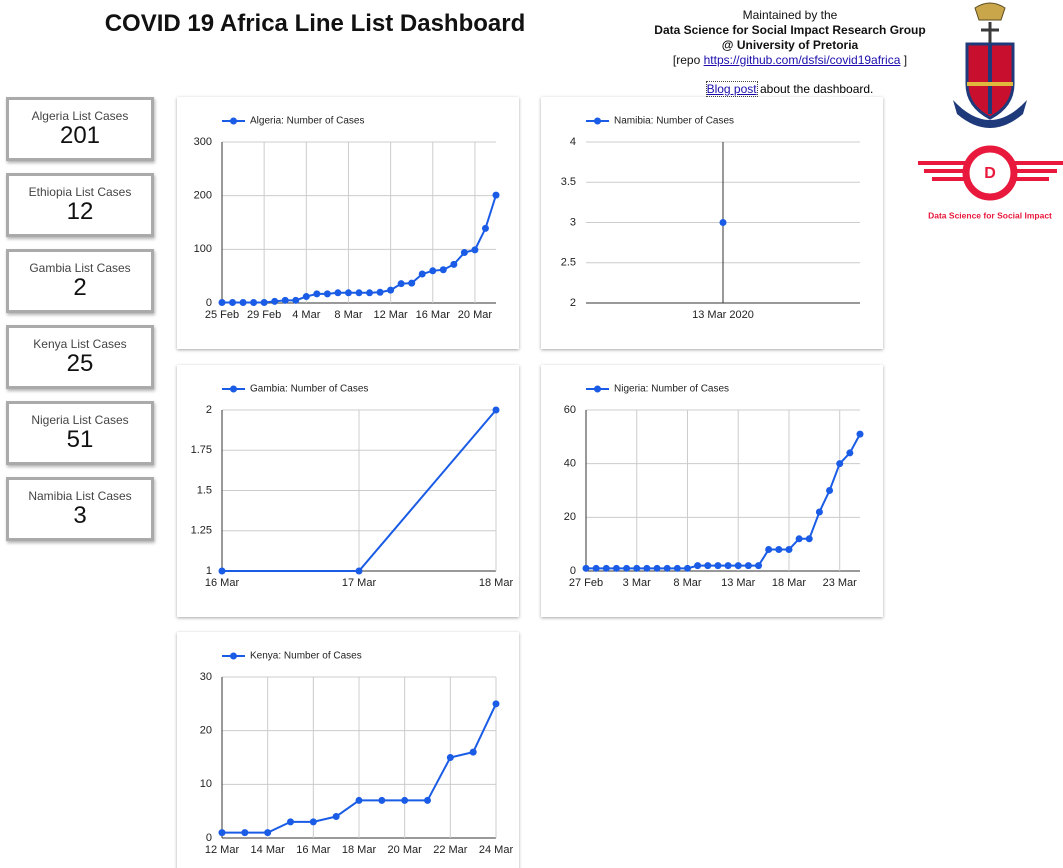 The image size is (1063, 868). What do you see at coordinates (840, 583) in the screenshot?
I see `x-tick-label: 23 Mar` at bounding box center [840, 583].